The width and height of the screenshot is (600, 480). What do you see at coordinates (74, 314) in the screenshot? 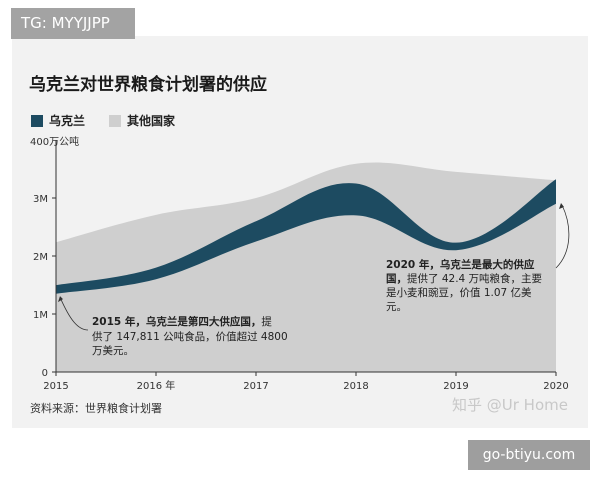
I see `annotation-arrow-2015` at bounding box center [74, 314].